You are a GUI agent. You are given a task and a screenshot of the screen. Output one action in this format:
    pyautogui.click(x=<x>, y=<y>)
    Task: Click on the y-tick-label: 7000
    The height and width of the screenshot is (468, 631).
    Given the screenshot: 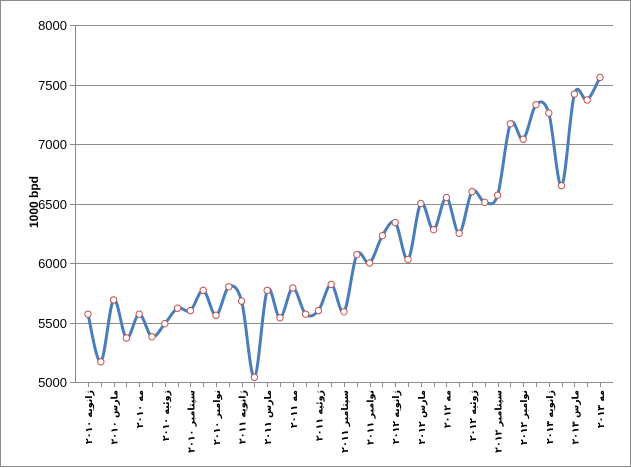 What is the action you would take?
    pyautogui.click(x=52, y=144)
    